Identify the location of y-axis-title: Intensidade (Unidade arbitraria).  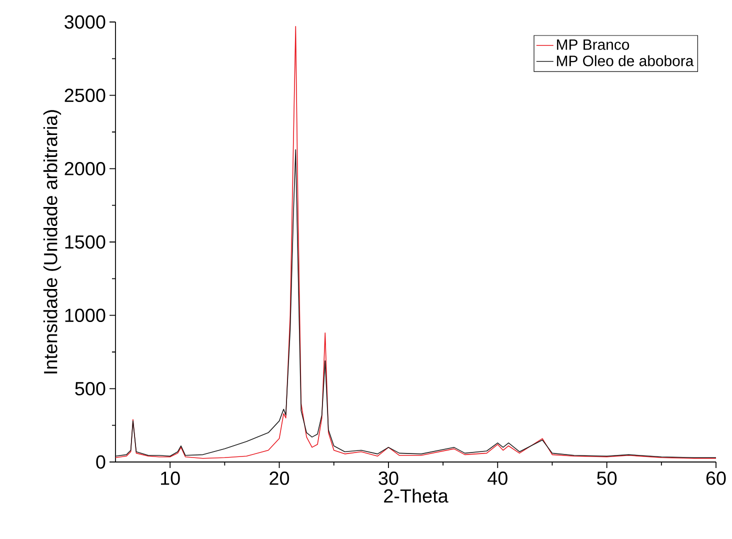
(52, 242).